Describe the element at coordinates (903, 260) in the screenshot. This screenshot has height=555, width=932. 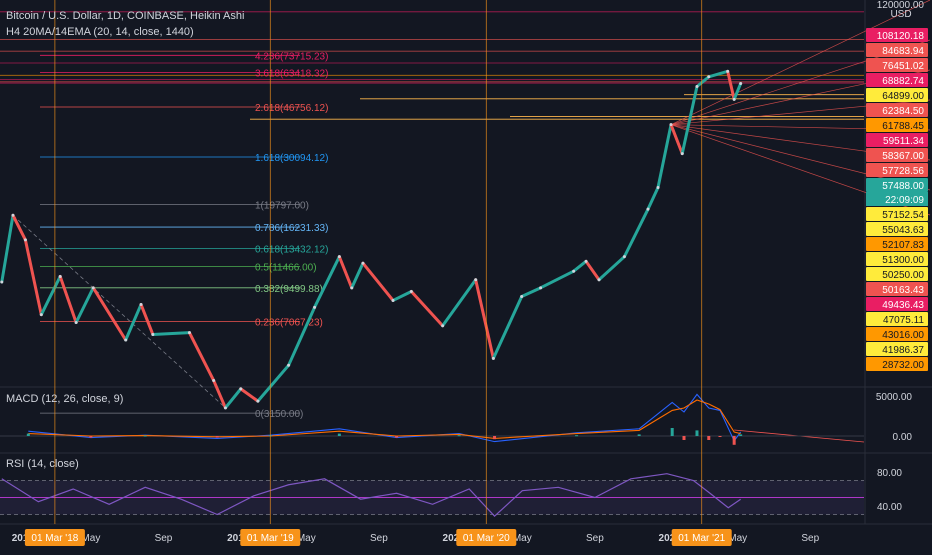
I see `price-axis-label: 51300.00` at that location.